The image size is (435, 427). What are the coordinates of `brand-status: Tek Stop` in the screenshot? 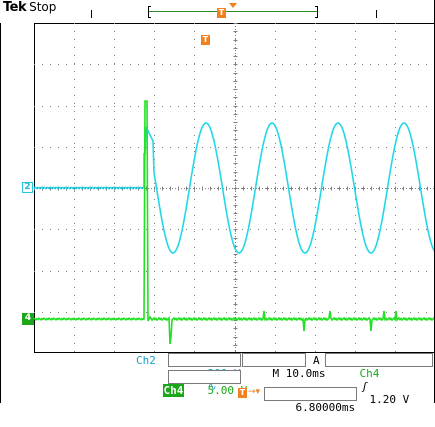 It's located at (29, 8).